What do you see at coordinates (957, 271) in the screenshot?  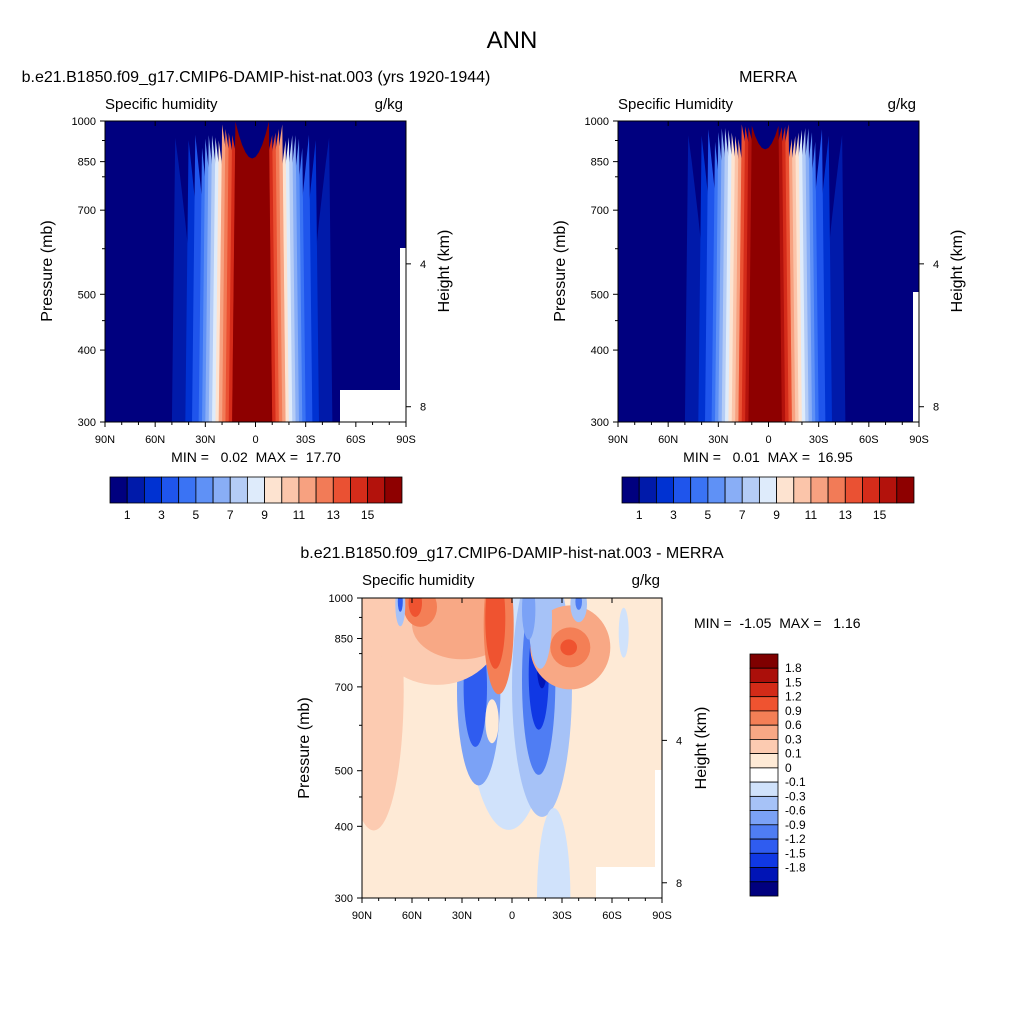 I see `panel-merra-y2label: Height (km)` at bounding box center [957, 271].